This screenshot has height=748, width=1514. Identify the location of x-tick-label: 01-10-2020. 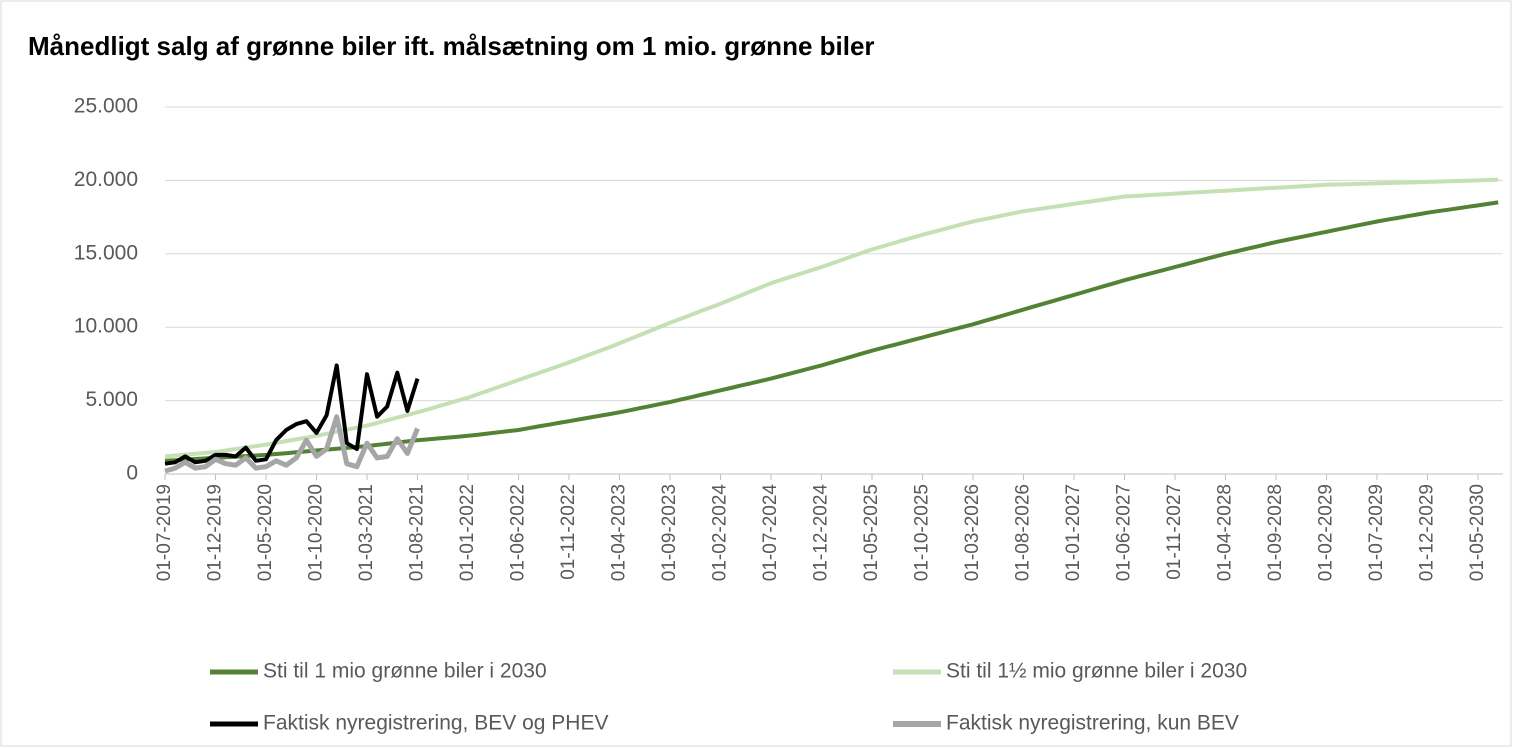
(316, 532).